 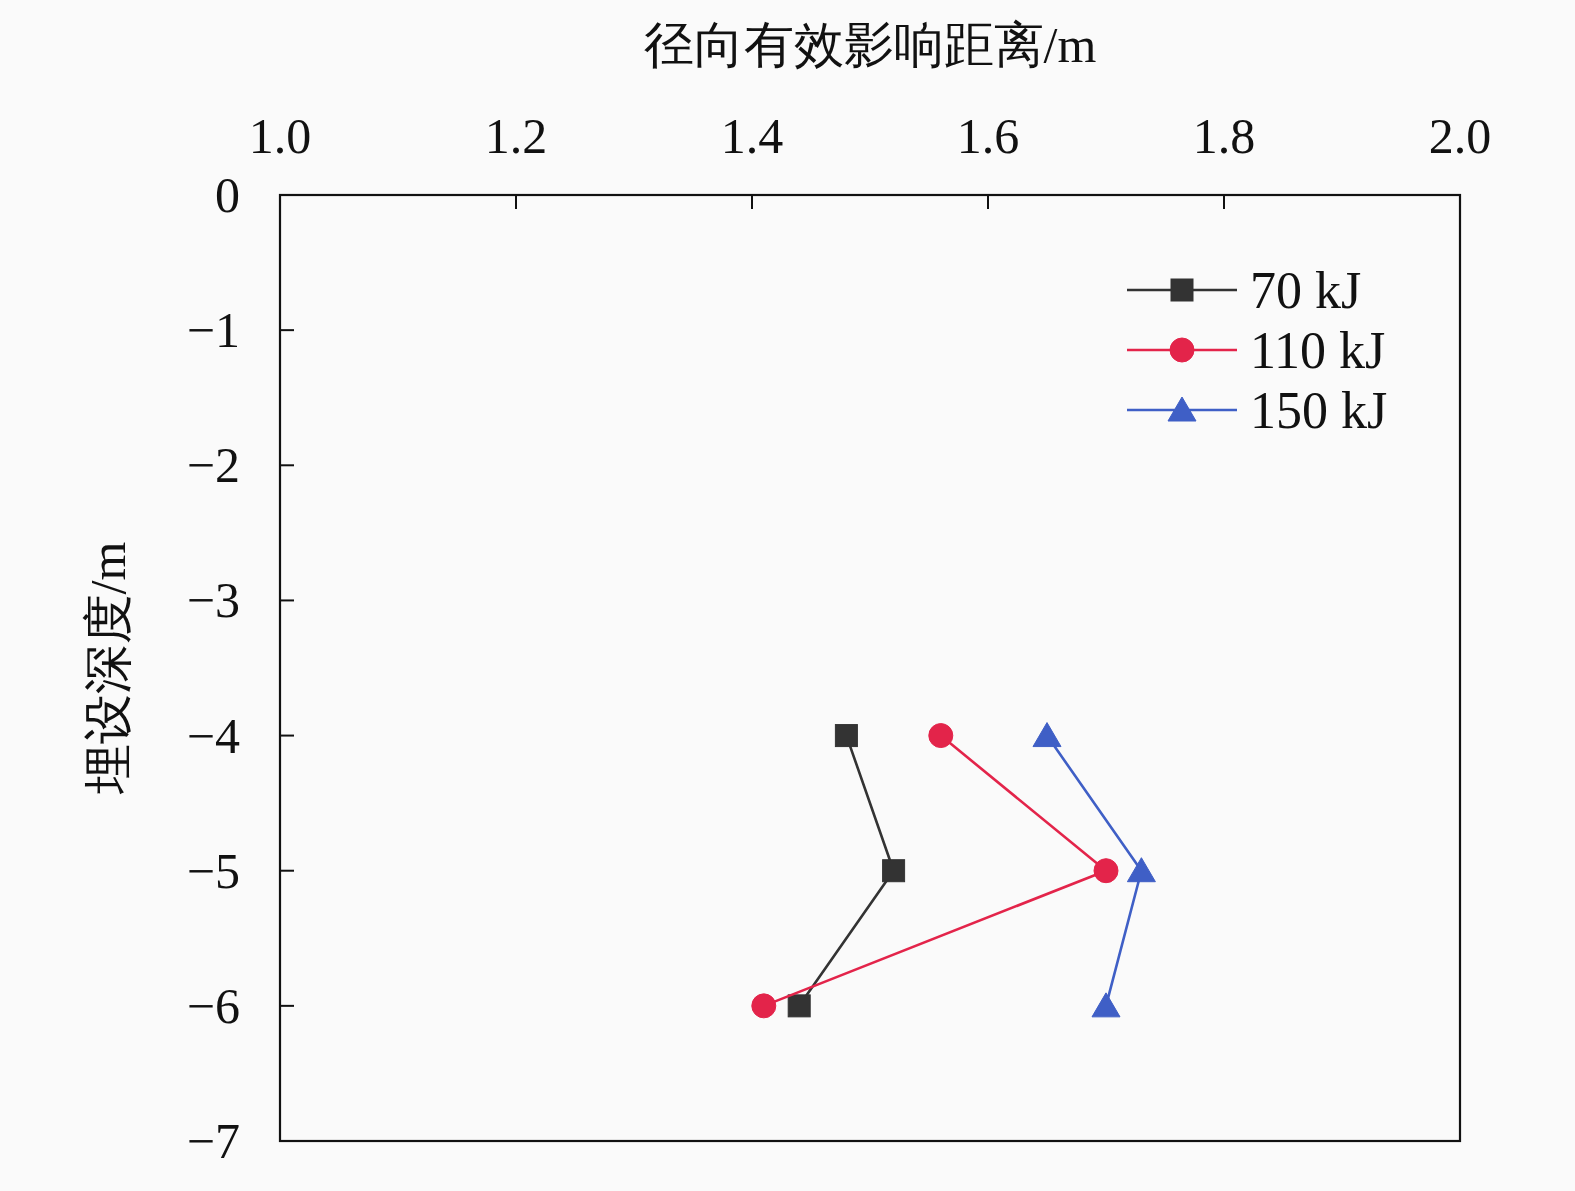 I want to click on x-axis-title: 径向有效影响距离/m, so click(x=870, y=45).